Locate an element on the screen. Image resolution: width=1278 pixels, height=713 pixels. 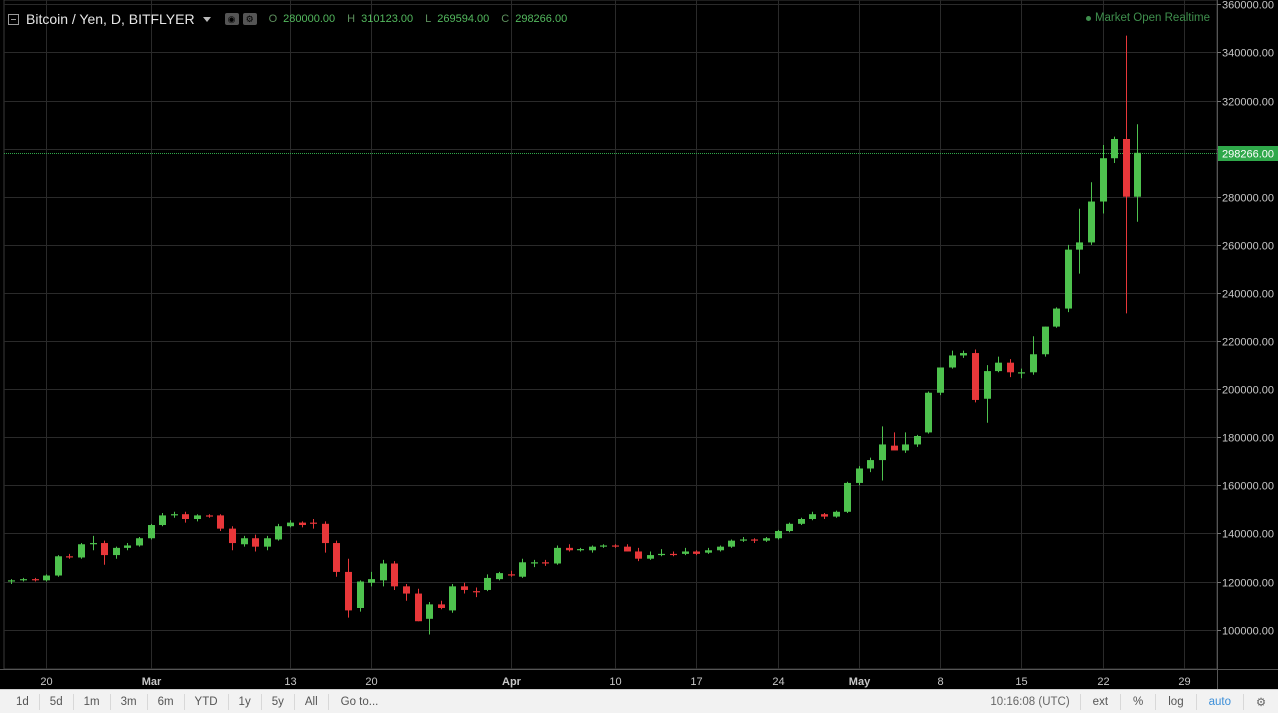
range-5d-button: 5d is located at coordinates (57, 701).